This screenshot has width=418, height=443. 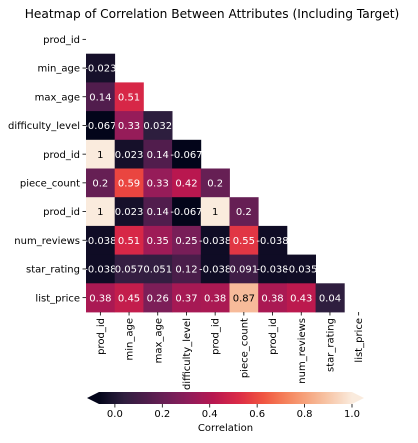 I want to click on cell-value-label: 0.59, so click(x=129, y=183).